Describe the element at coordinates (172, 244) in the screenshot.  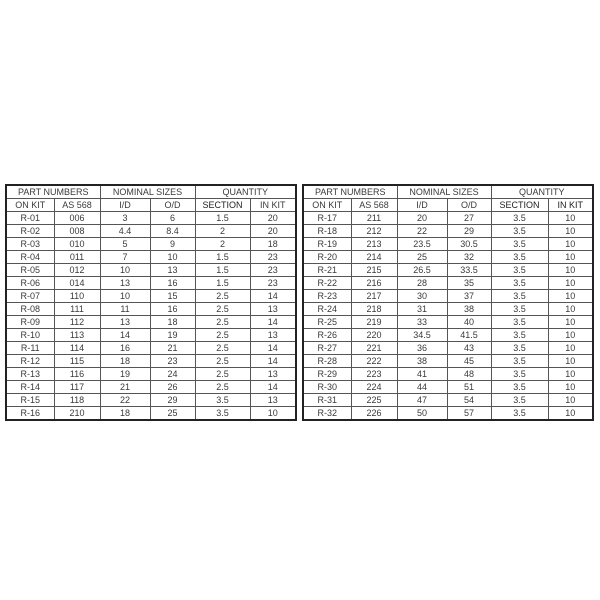
I see `table-cell: 9` at that location.